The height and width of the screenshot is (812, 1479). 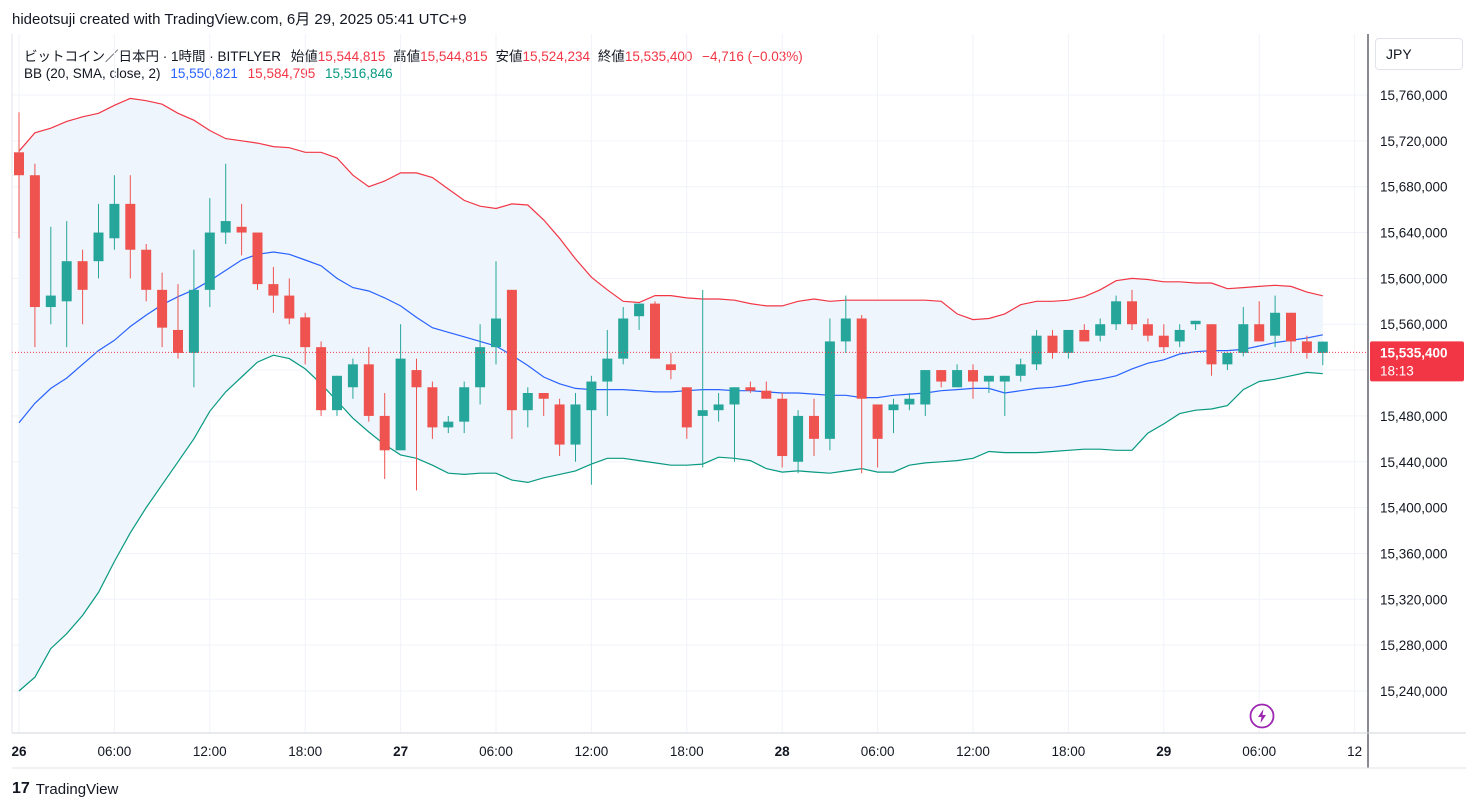 I want to click on x-tick-label: 26, so click(x=19, y=751).